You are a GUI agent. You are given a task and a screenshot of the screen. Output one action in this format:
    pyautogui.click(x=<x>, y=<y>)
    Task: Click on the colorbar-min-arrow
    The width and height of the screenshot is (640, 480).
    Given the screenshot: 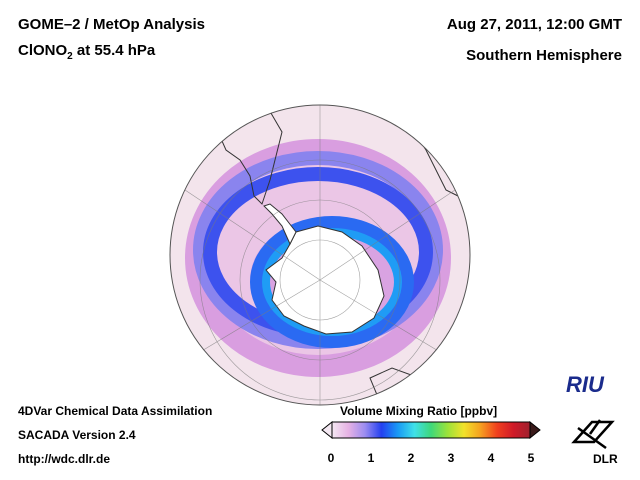 What is the action you would take?
    pyautogui.click(x=327, y=430)
    